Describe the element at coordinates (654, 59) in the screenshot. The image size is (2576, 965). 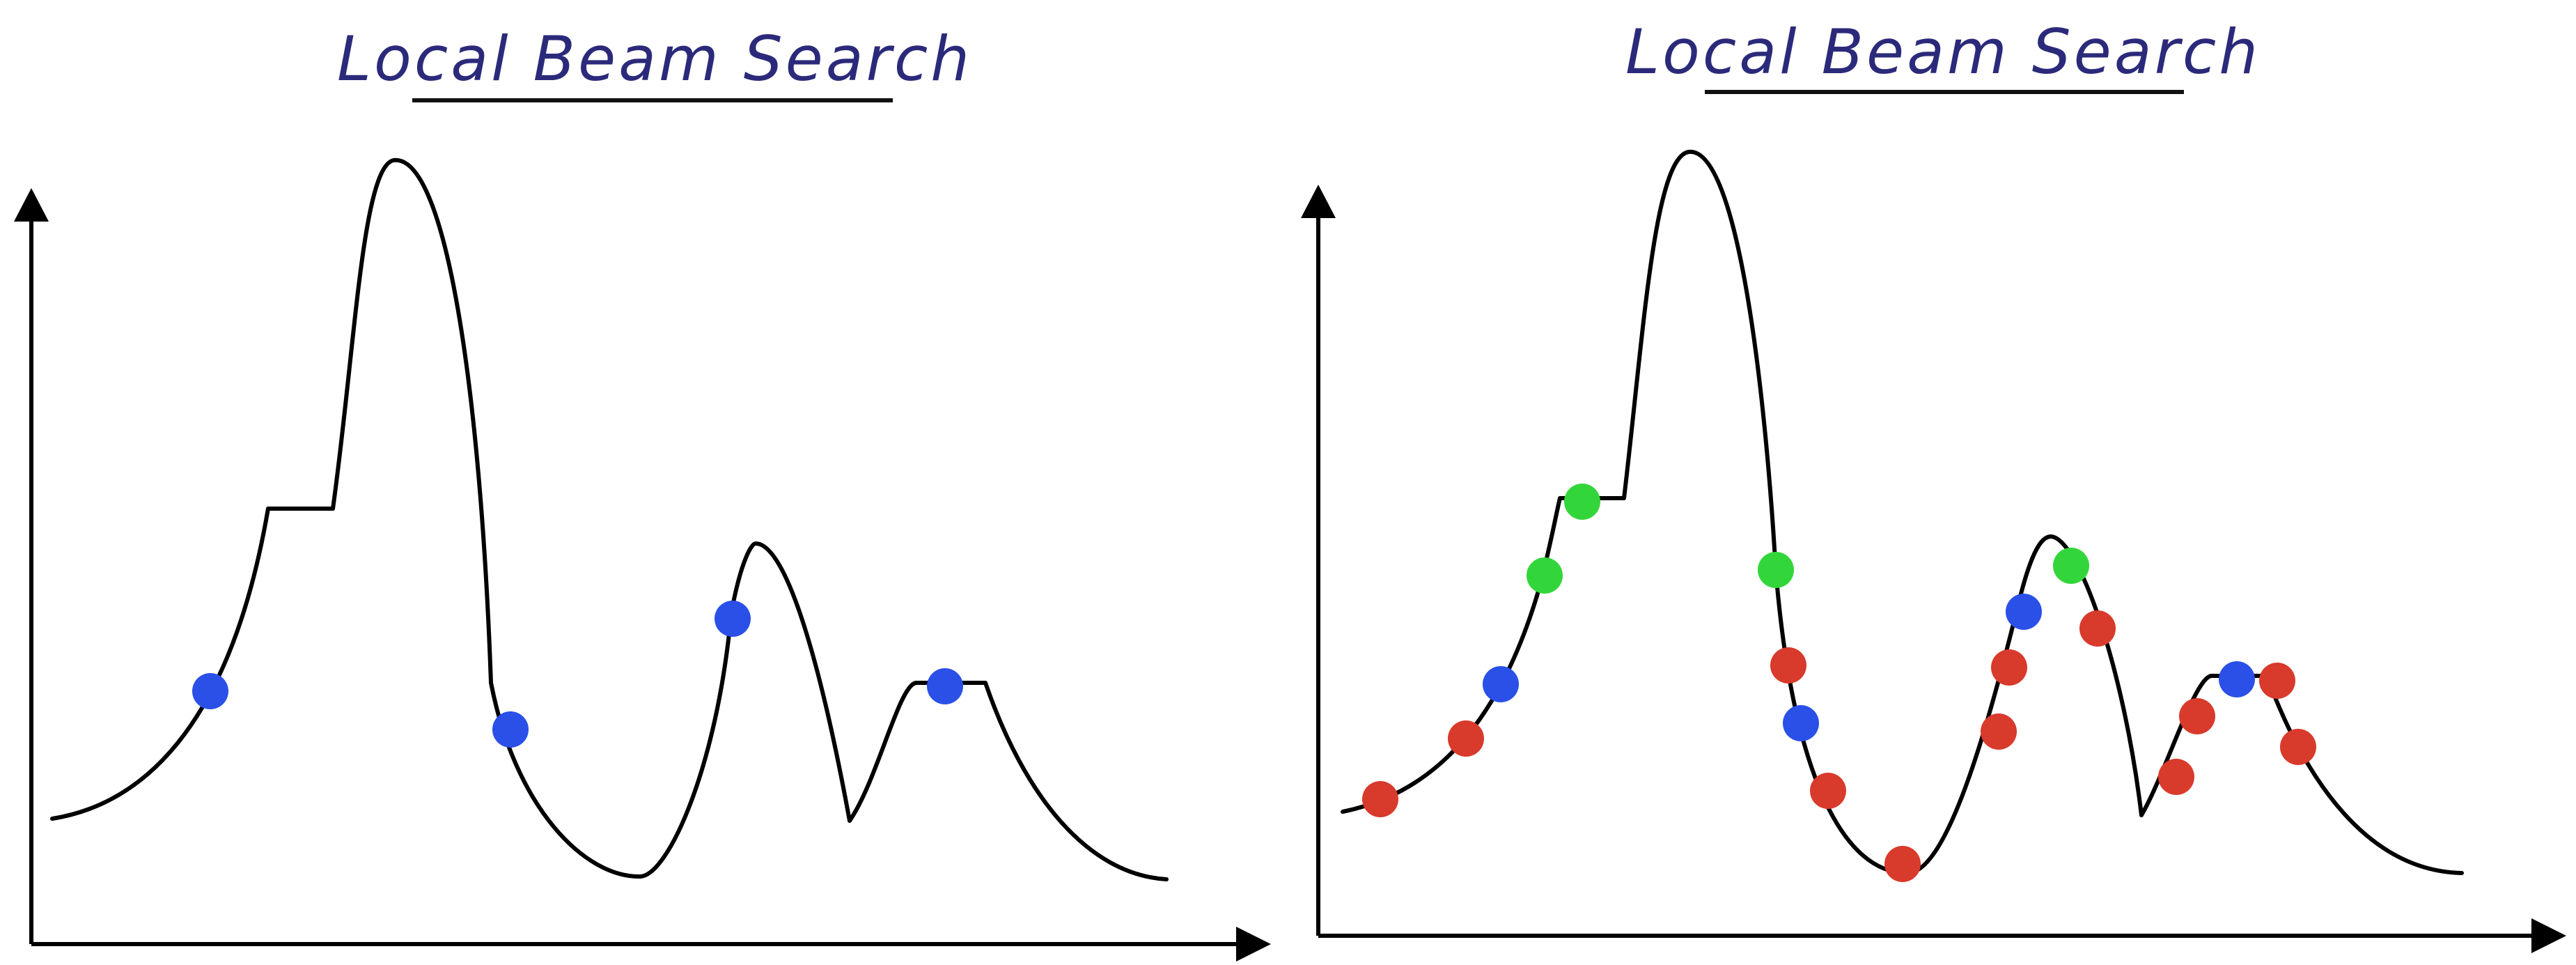
I see `left-panel-title: Local Beam Search` at that location.